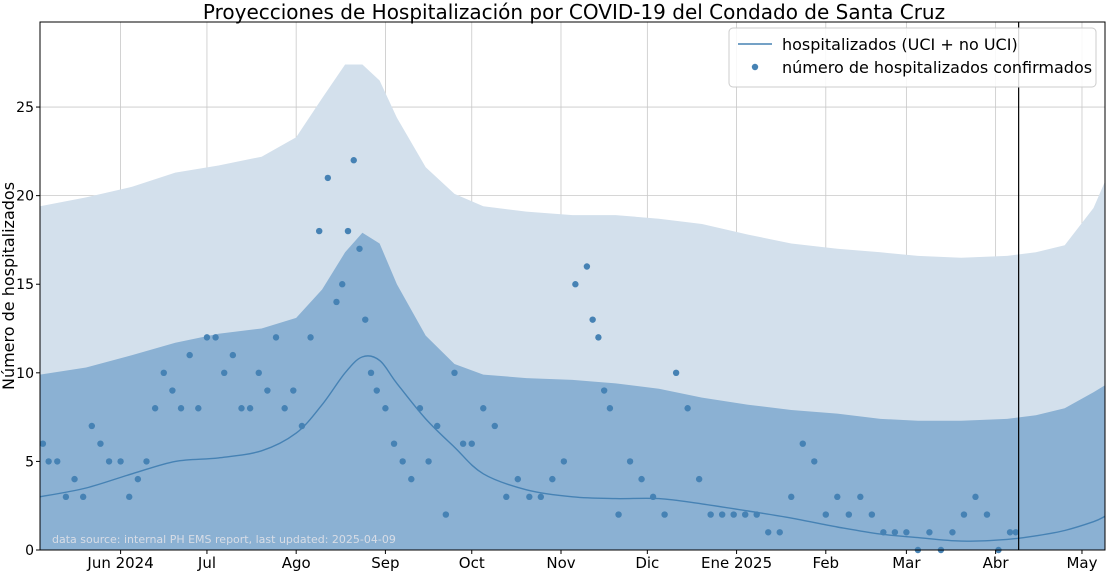  What do you see at coordinates (25, 108) in the screenshot?
I see `y-tick-label: 25` at bounding box center [25, 108].